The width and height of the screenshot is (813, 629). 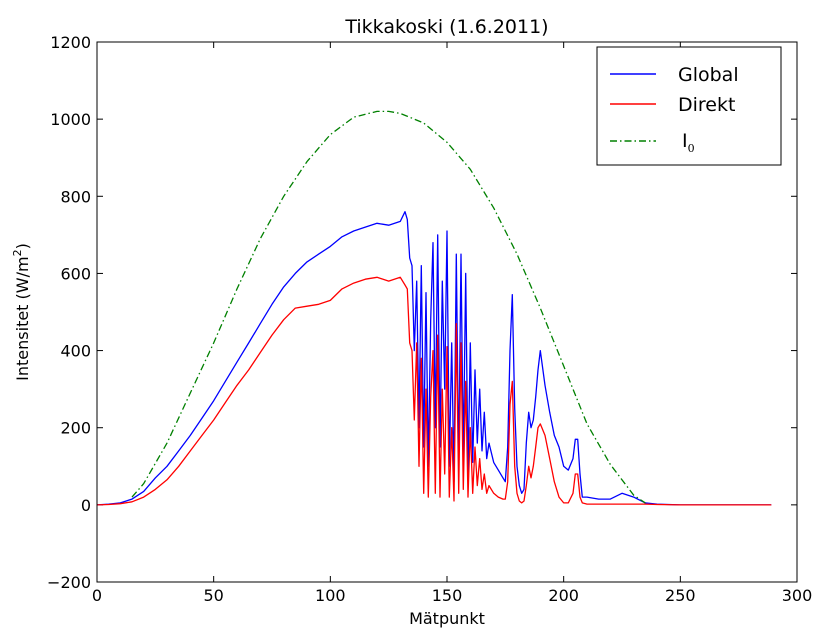 What do you see at coordinates (688, 142) in the screenshot?
I see `legend-label-i0: I0` at bounding box center [688, 142].